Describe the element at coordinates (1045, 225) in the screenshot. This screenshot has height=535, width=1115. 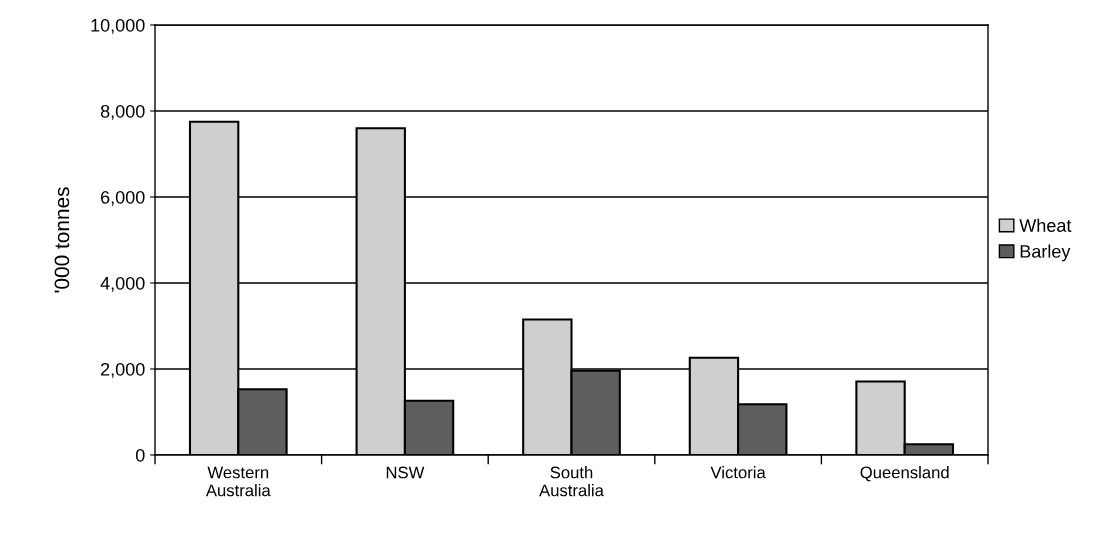
I see `legend-label: Wheat` at that location.